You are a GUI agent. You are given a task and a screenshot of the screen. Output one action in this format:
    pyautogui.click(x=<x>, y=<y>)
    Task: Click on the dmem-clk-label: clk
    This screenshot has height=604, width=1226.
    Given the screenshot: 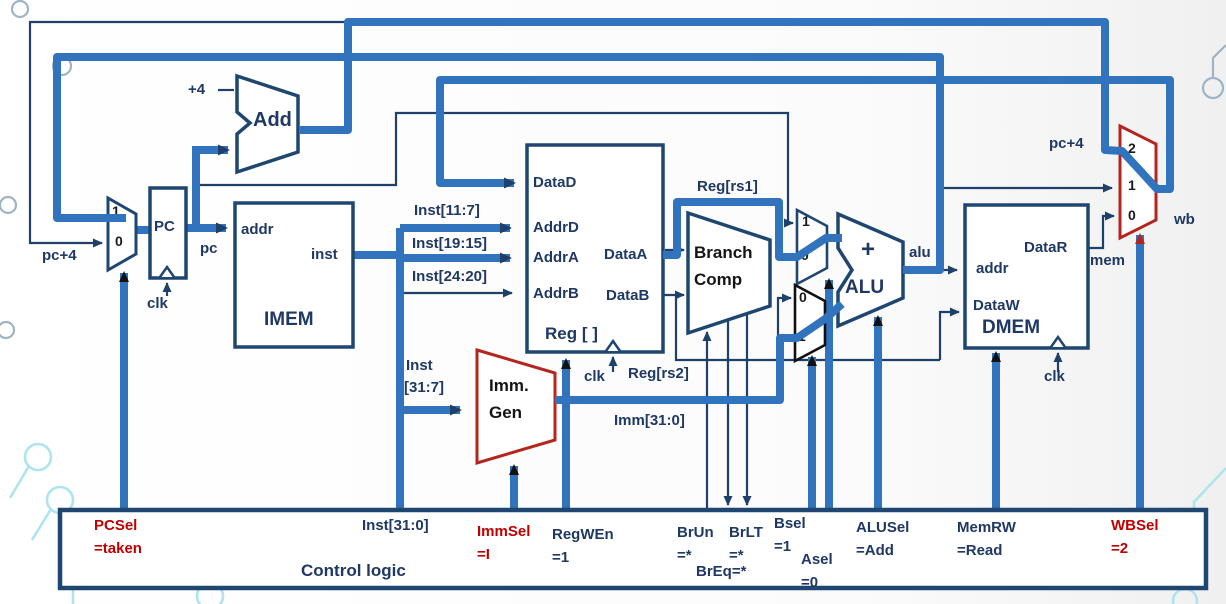 What is the action you would take?
    pyautogui.click(x=1054, y=376)
    